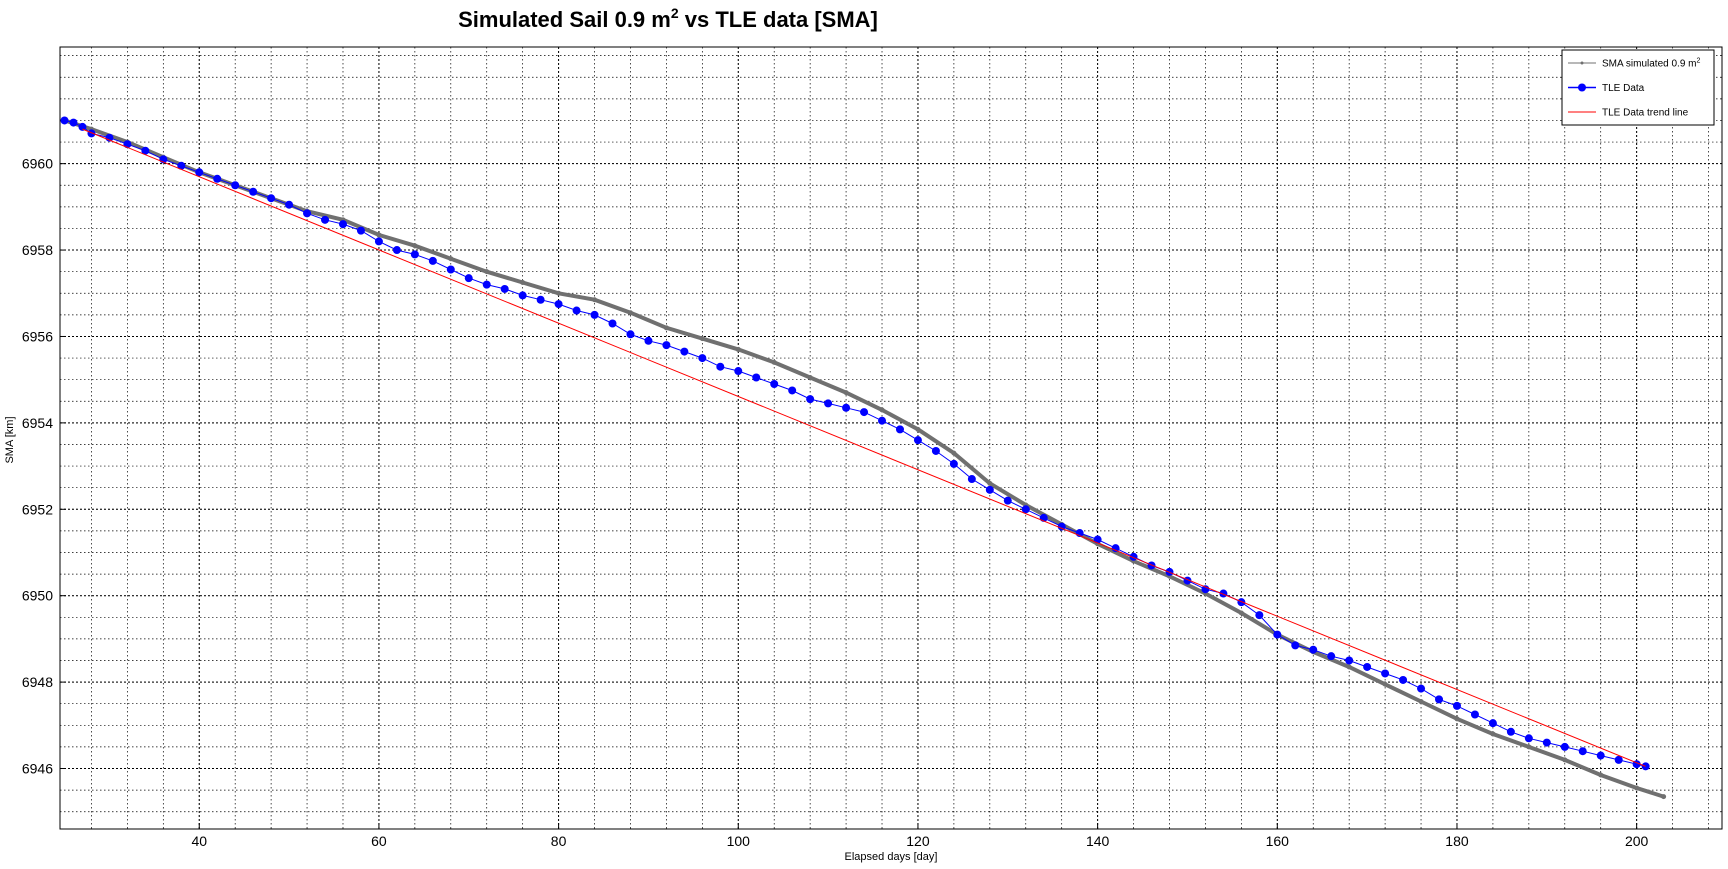 This screenshot has height=869, width=1728. I want to click on x-tick-label: 120, so click(918, 841).